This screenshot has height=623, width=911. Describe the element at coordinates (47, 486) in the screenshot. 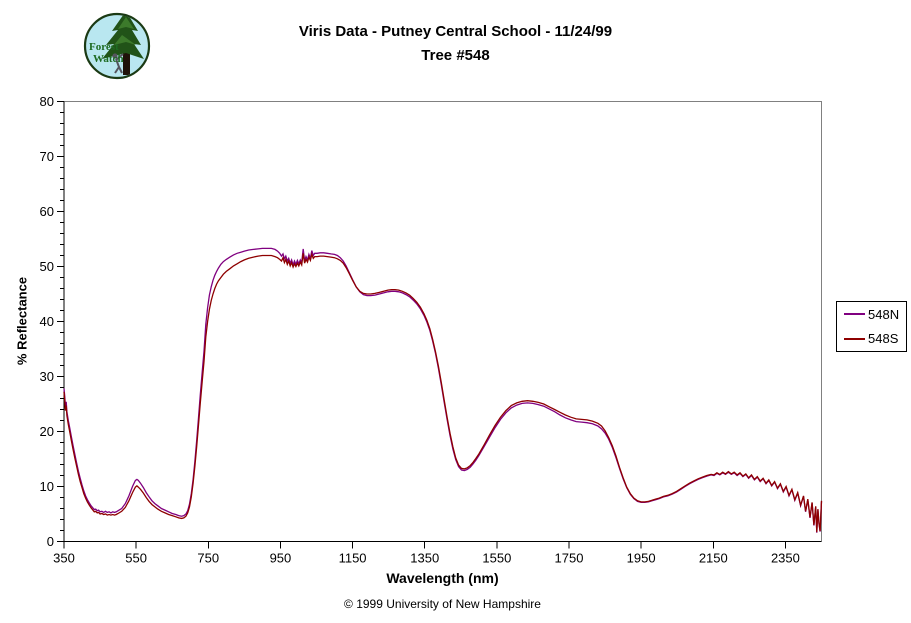

I see `y-tick-label: 10` at that location.